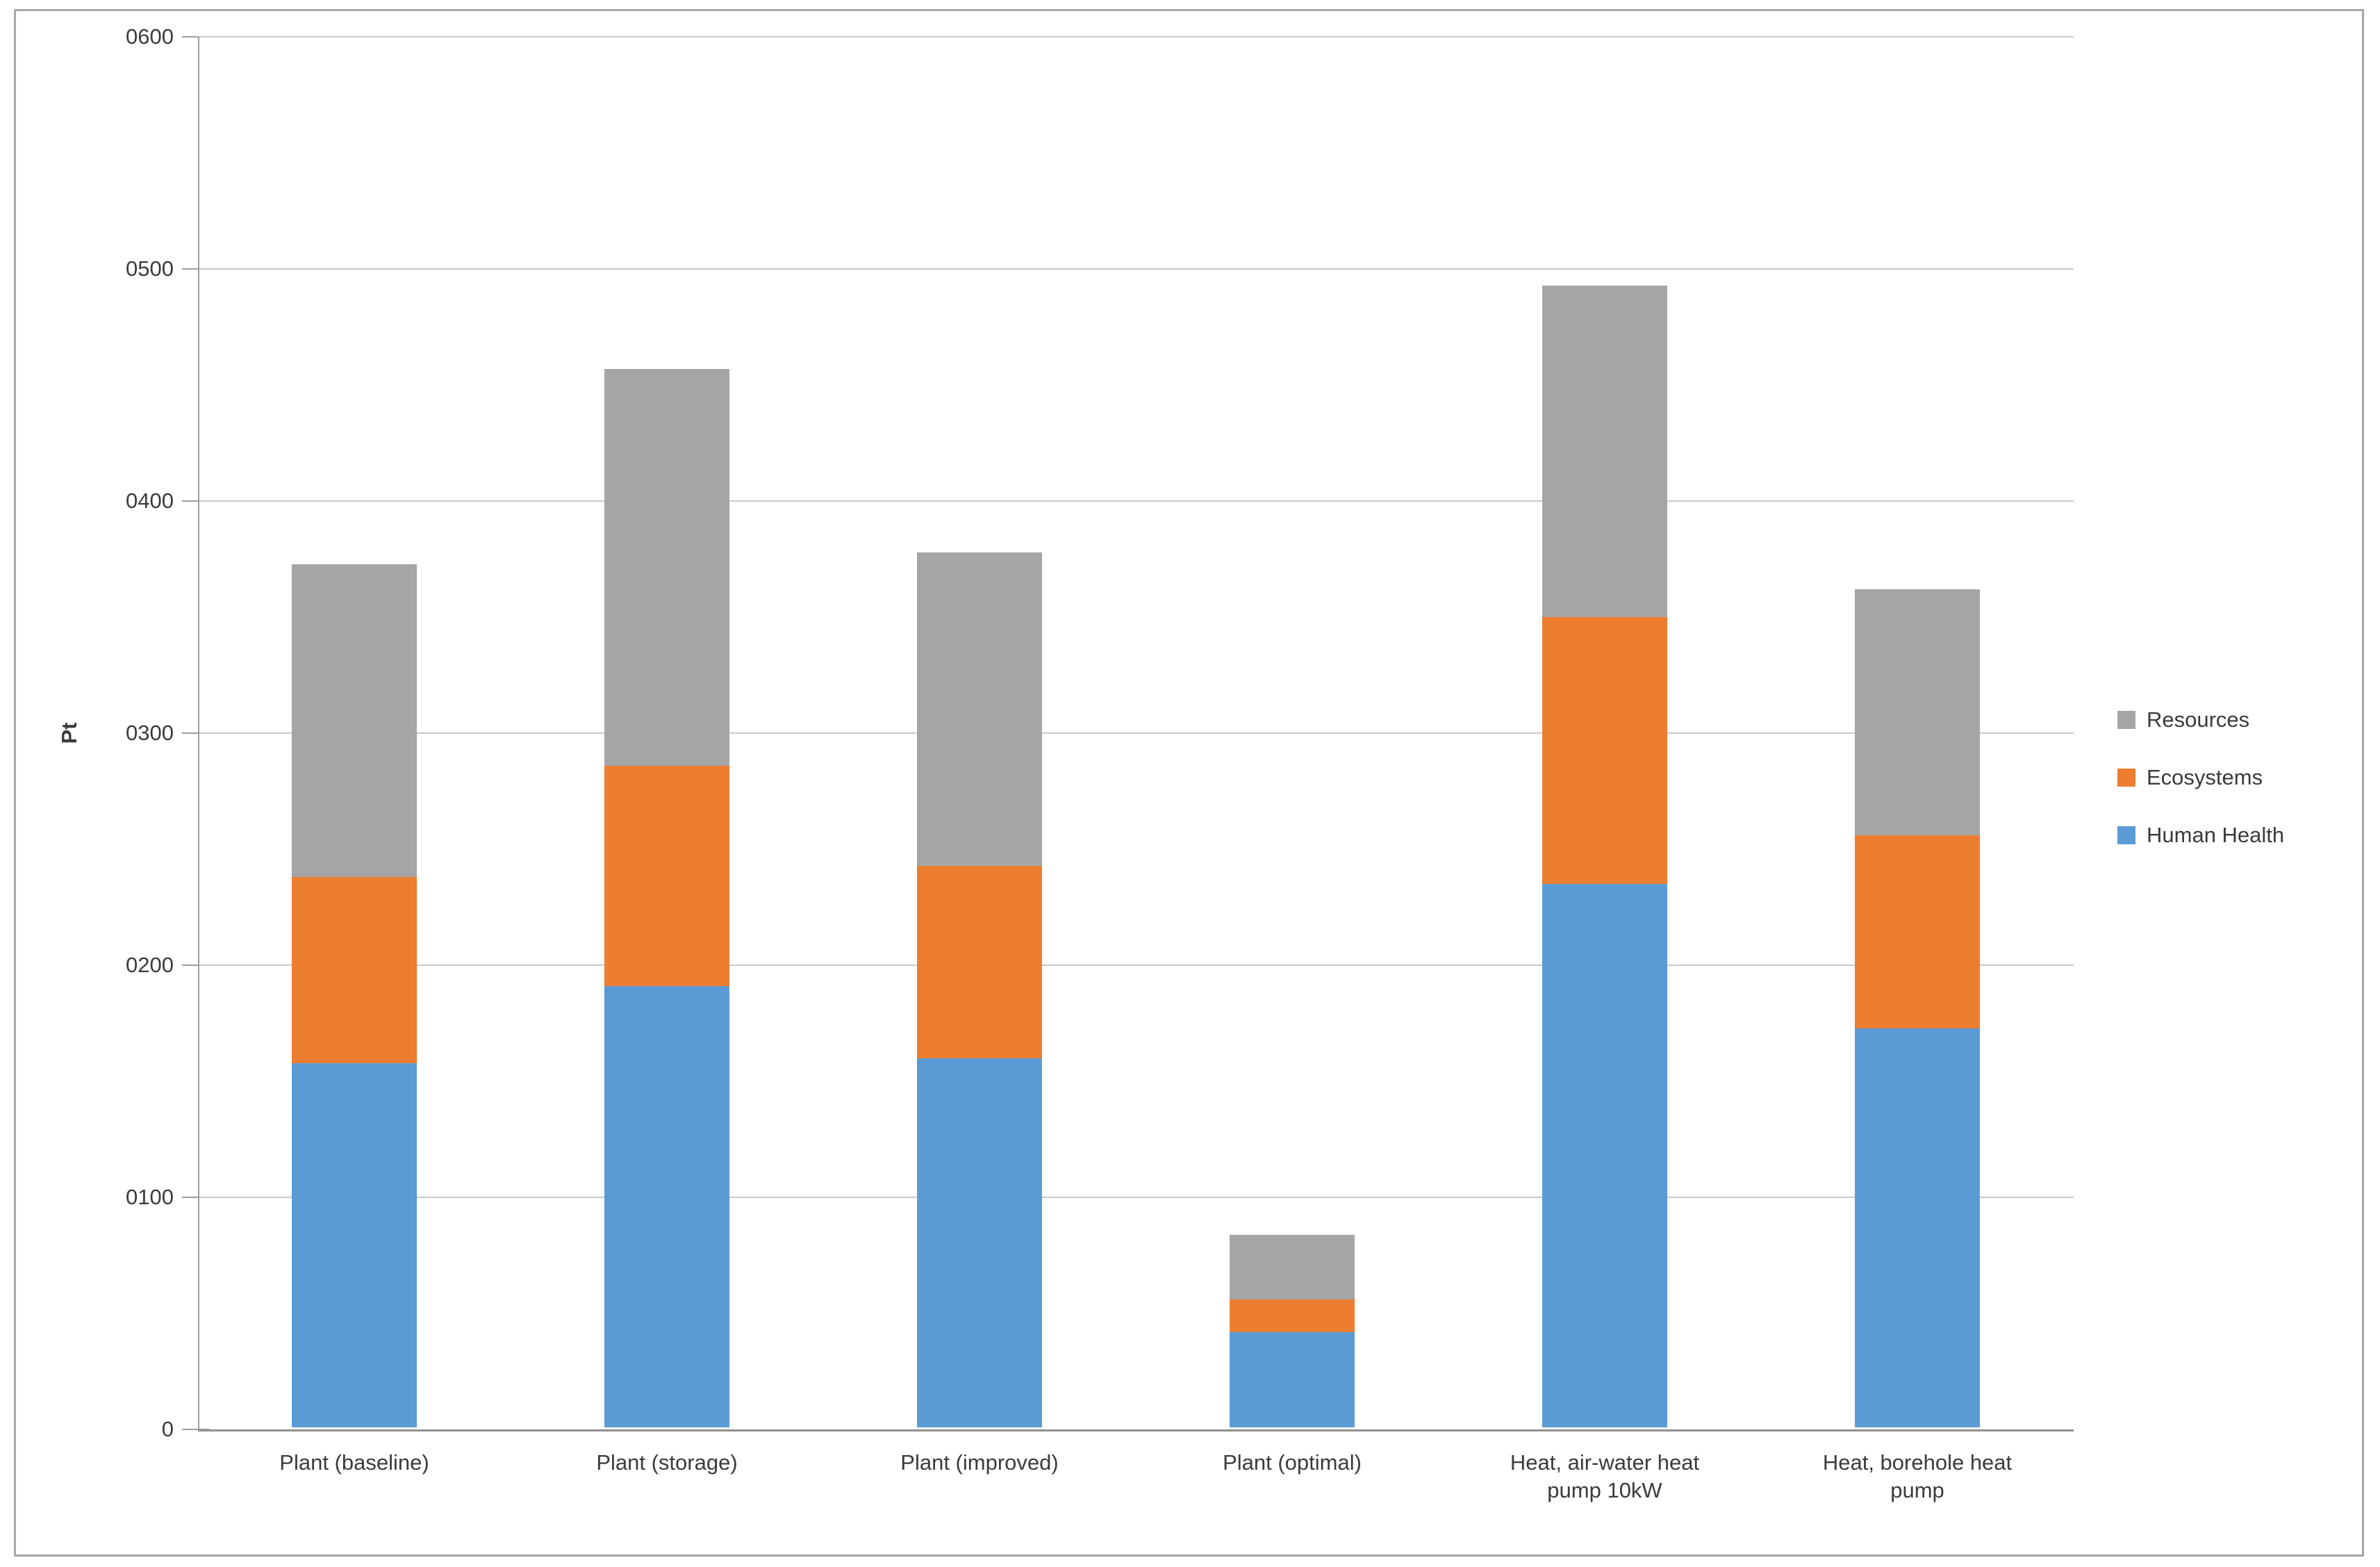 The width and height of the screenshot is (2380, 1567). What do you see at coordinates (2205, 777) in the screenshot?
I see `legend-label: Ecosystems` at bounding box center [2205, 777].